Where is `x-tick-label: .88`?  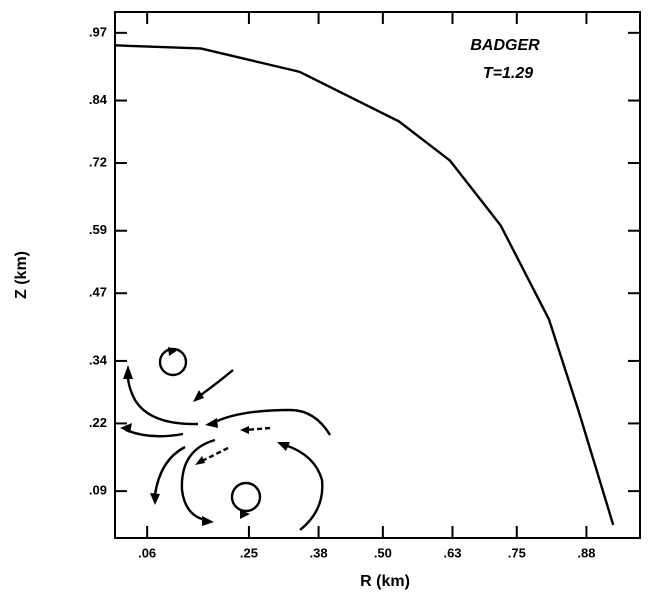 x-tick-label: .88 is located at coordinates (586, 552).